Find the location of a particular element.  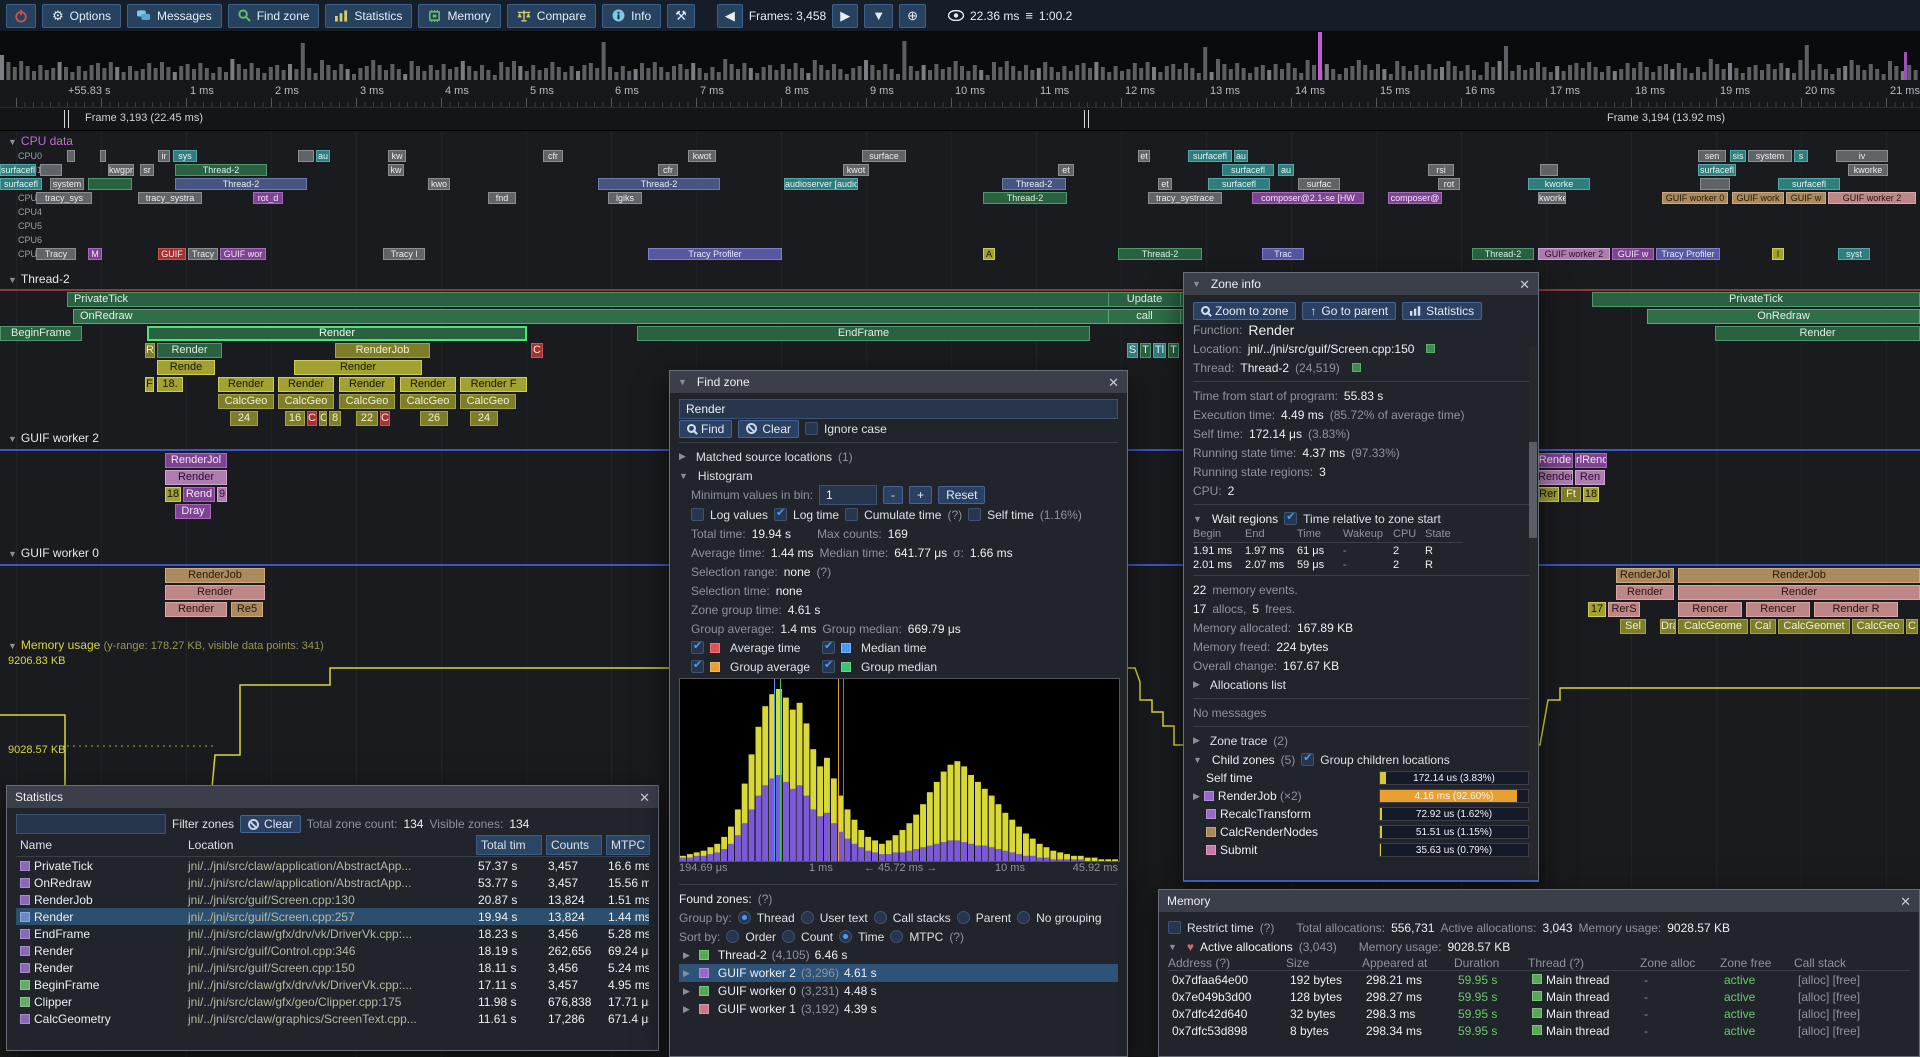

timeline-zone: CalcGeome is located at coordinates (1713, 626).